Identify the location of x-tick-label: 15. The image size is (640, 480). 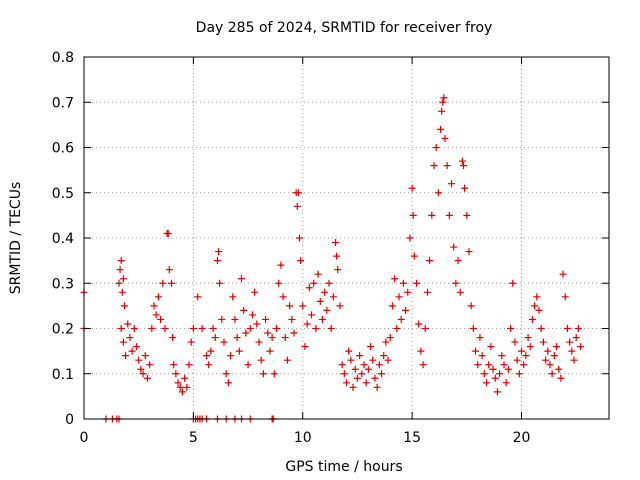
(412, 438).